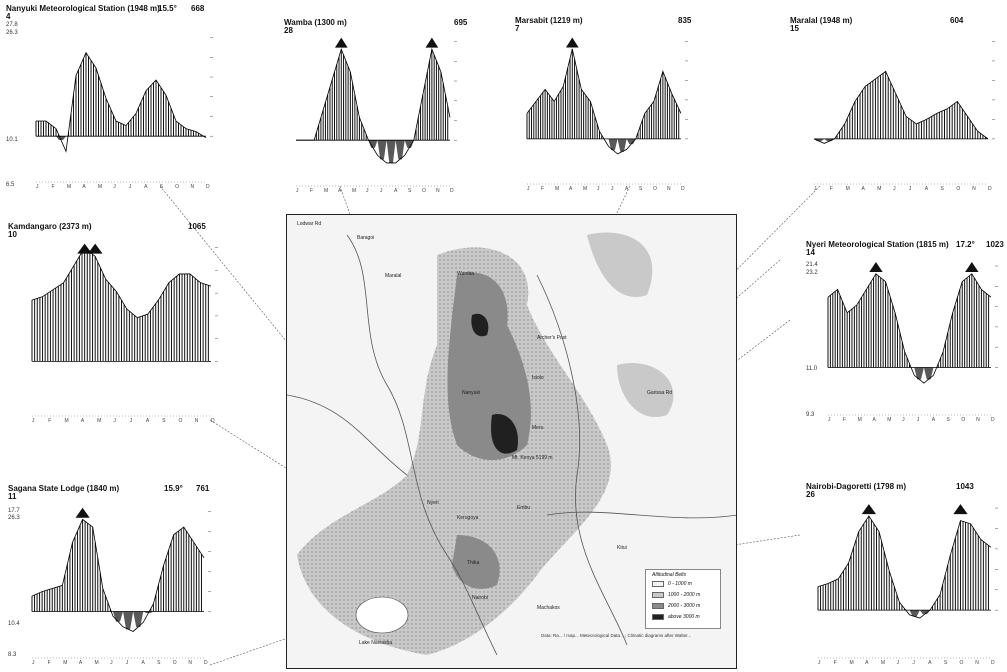  Describe the element at coordinates (309, 224) in the screenshot. I see `place-label: Lodwar Rd` at that location.